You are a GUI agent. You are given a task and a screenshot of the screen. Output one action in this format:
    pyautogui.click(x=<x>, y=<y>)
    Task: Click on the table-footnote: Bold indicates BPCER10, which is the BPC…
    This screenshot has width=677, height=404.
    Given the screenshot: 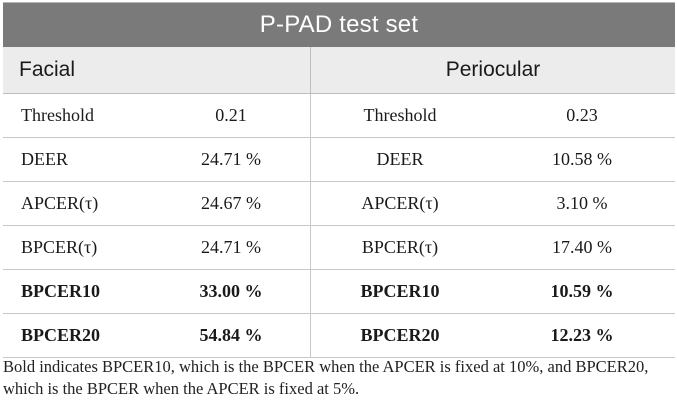 What is the action you would take?
    pyautogui.click(x=326, y=377)
    